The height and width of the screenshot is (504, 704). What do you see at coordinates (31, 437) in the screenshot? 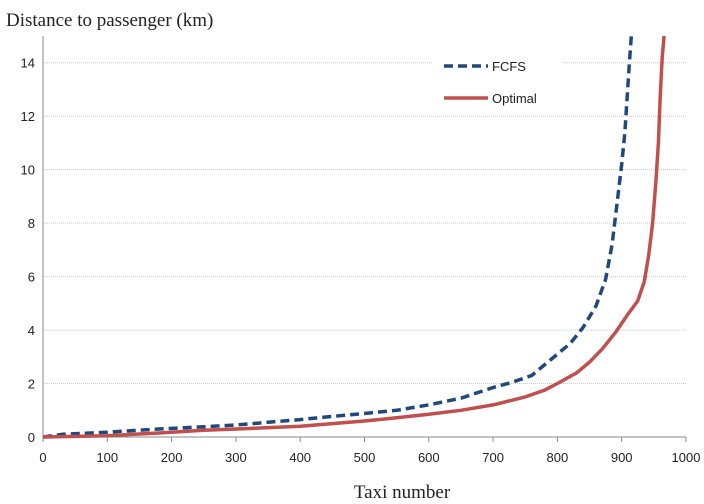
I see `y-tick-label: 0` at bounding box center [31, 437].